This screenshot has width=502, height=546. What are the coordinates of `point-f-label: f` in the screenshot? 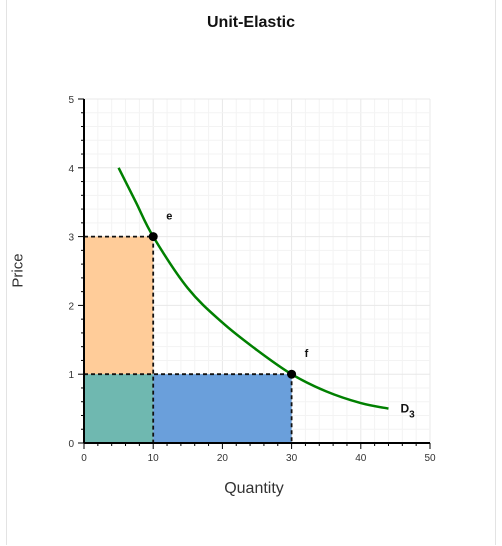 It's located at (307, 354).